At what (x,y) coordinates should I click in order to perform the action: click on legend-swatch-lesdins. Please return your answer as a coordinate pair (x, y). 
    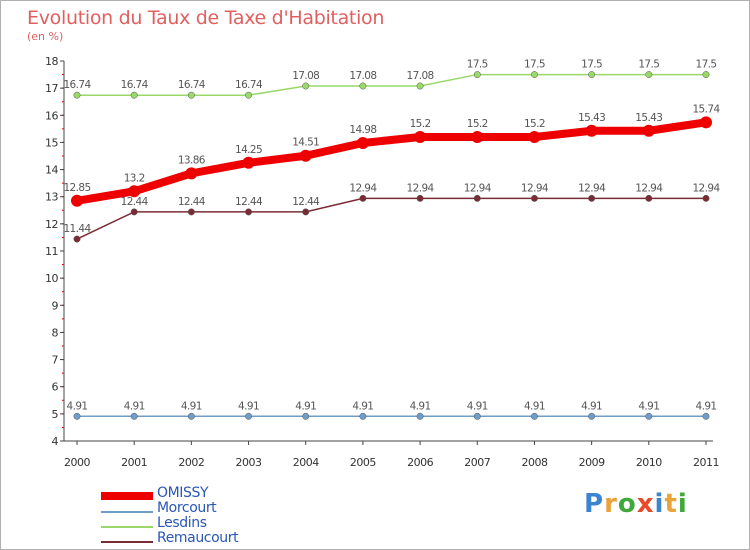
    Looking at the image, I should click on (127, 527).